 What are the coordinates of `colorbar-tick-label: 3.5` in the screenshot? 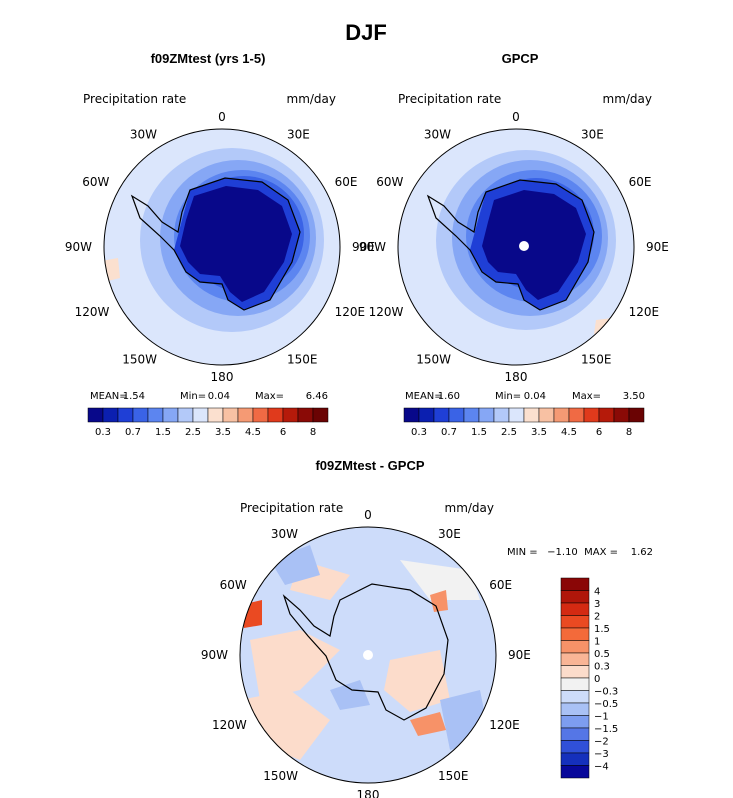 It's located at (223, 432).